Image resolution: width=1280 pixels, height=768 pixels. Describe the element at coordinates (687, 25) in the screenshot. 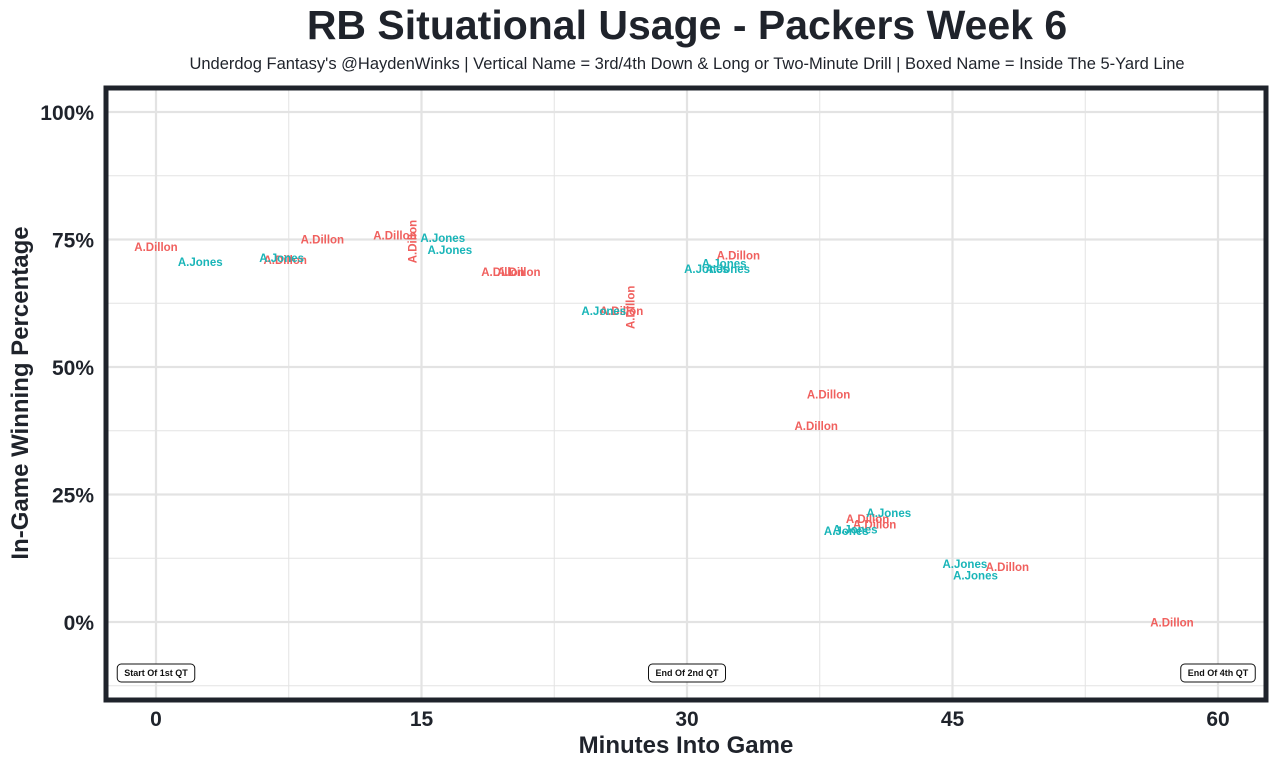

I see `chart-title: RB Situational Usage - Packers Week 6` at that location.